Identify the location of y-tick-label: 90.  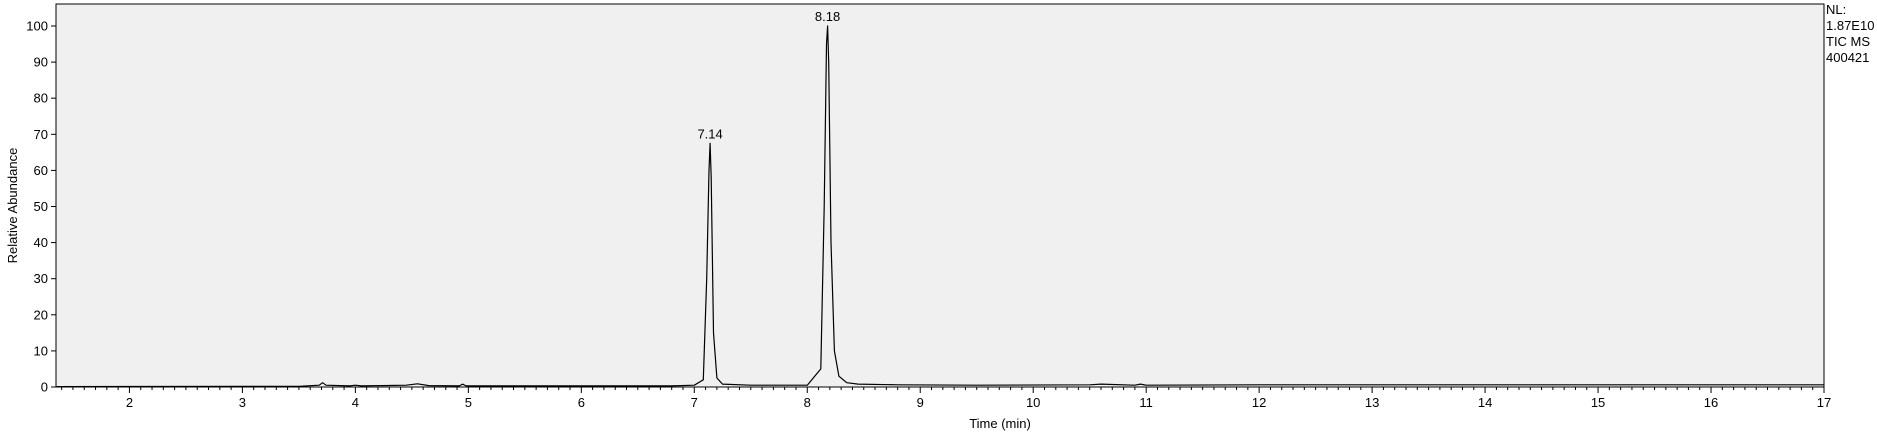
(41, 62).